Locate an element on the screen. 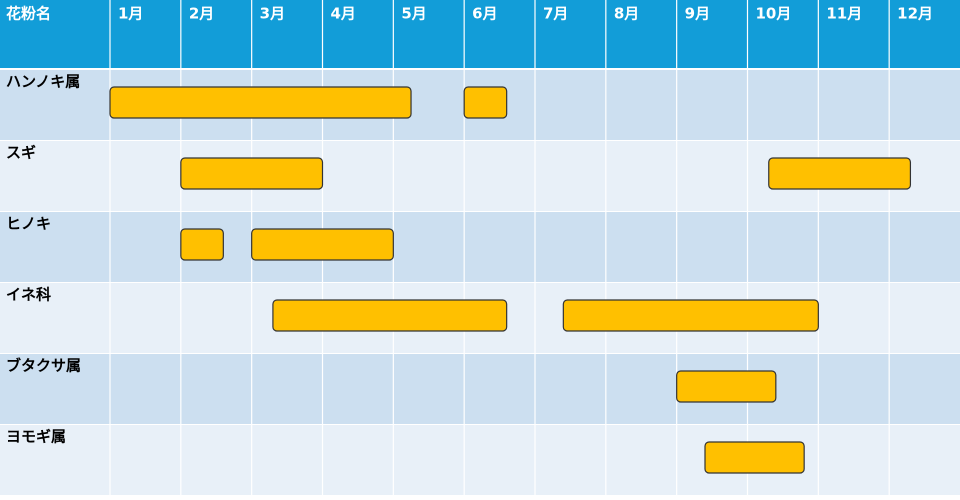  pollen-name: スギ is located at coordinates (21, 153).